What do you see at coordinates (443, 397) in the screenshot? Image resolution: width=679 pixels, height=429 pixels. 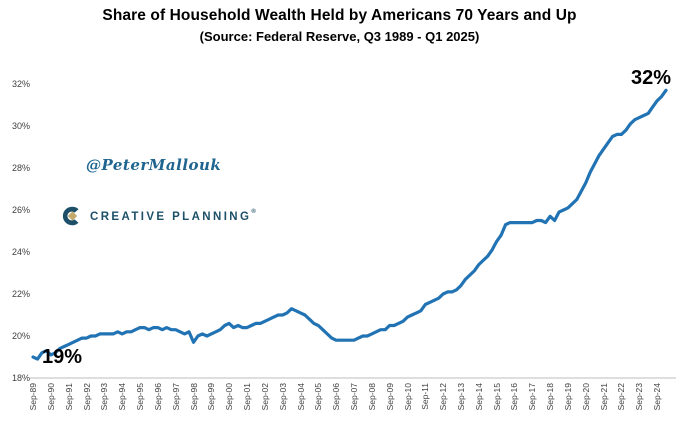 I see `x-tick-label: Sep-12` at bounding box center [443, 397].